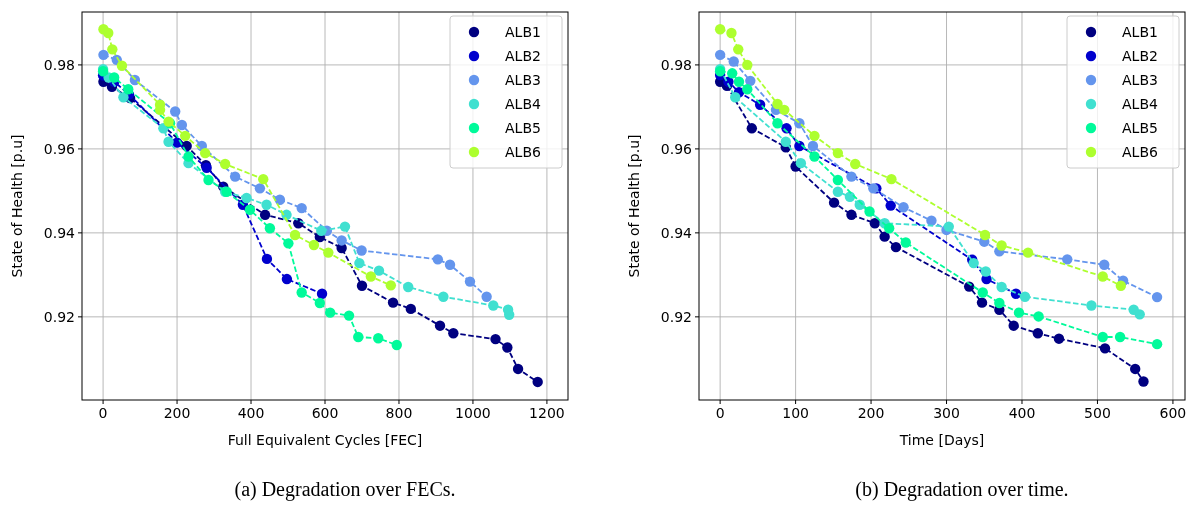 The height and width of the screenshot is (512, 1192). Describe the element at coordinates (523, 104) in the screenshot. I see `legend-label: ALB4` at that location.